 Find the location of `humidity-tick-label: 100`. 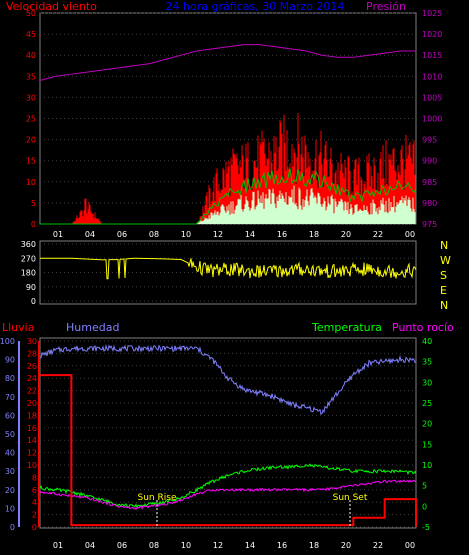

humidity-tick-label: 100 is located at coordinates (7, 341).